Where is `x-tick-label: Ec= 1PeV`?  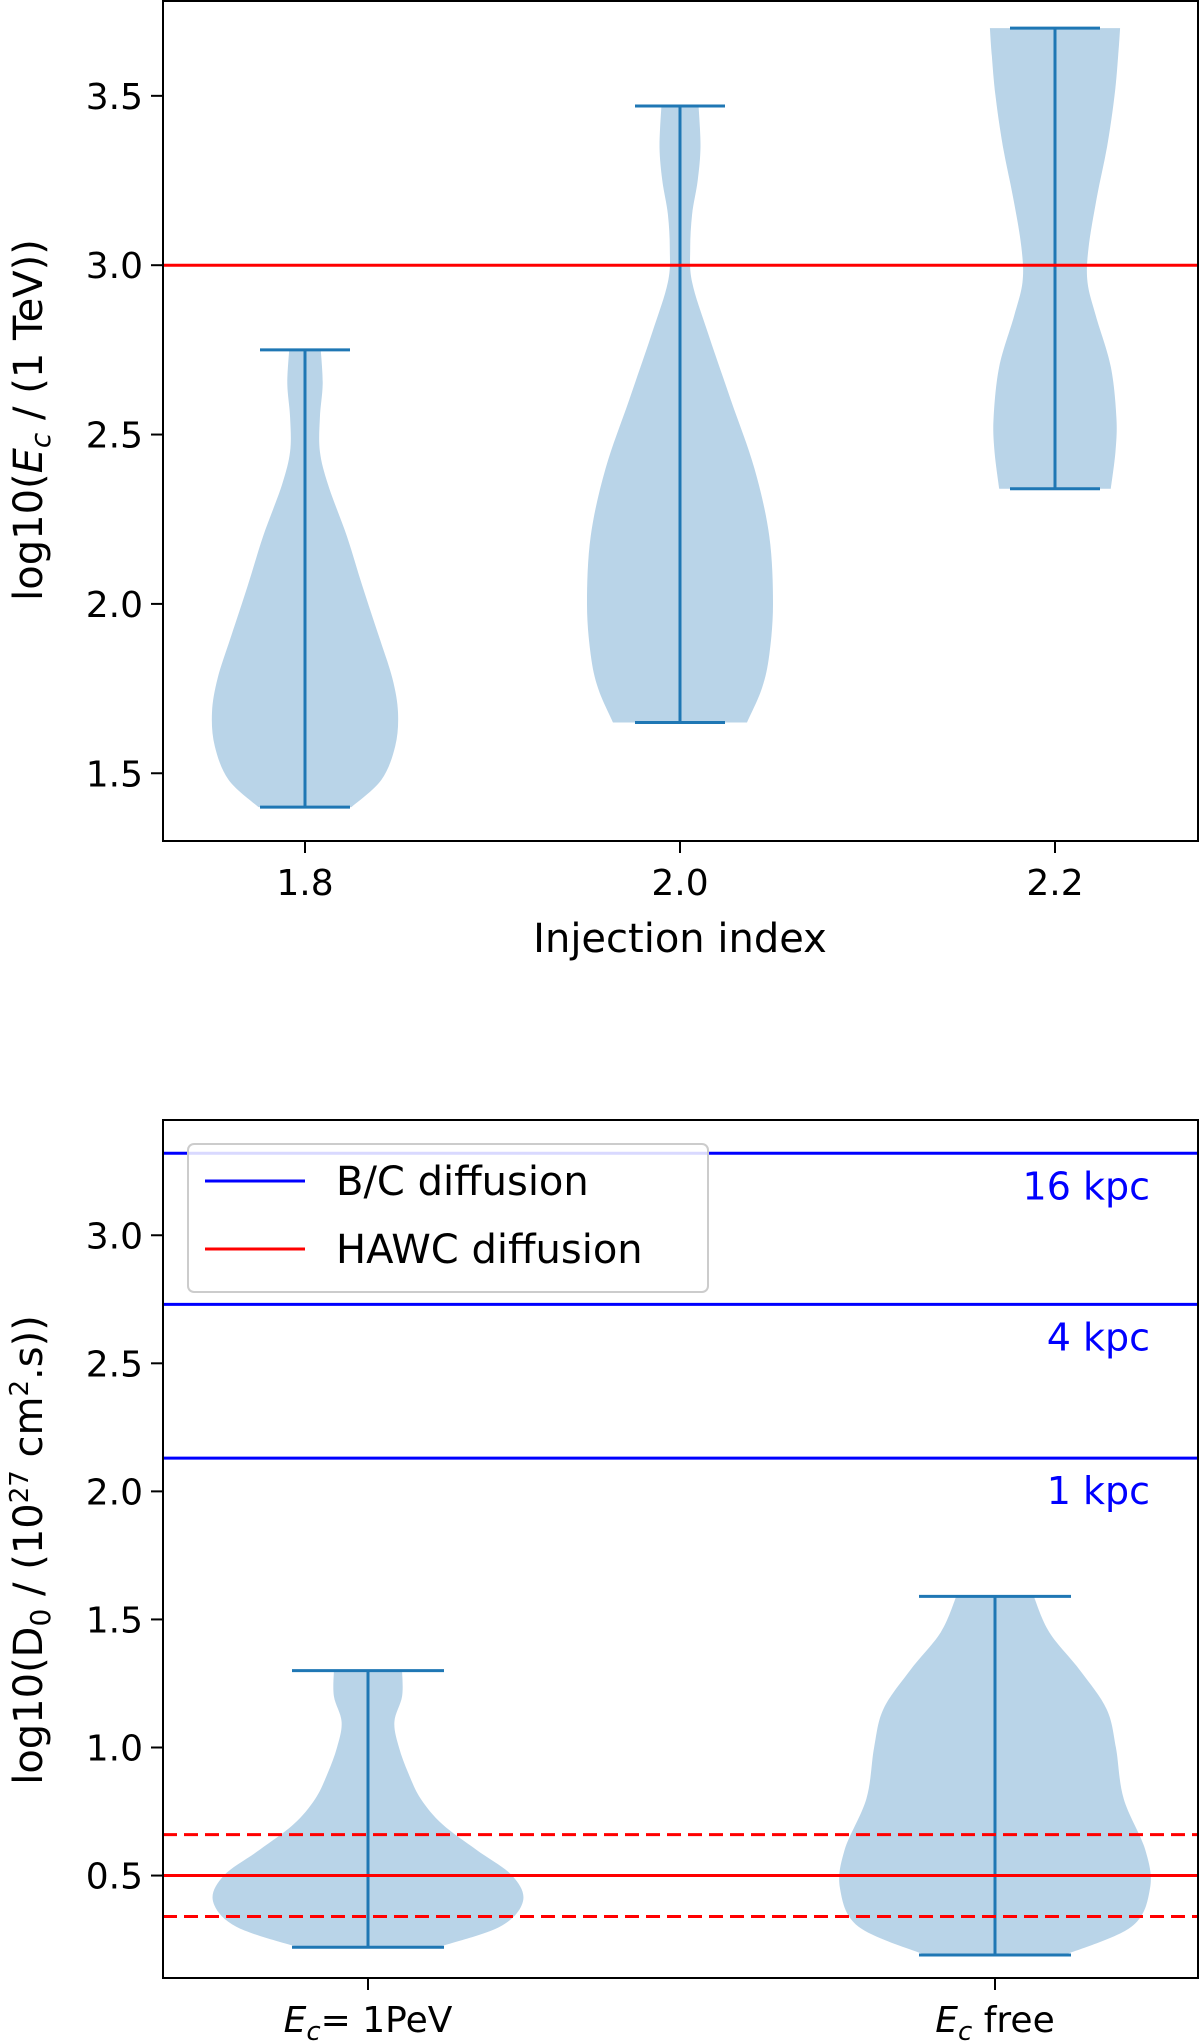
x-tick-label: Ec= 1PeV is located at coordinates (368, 2021).